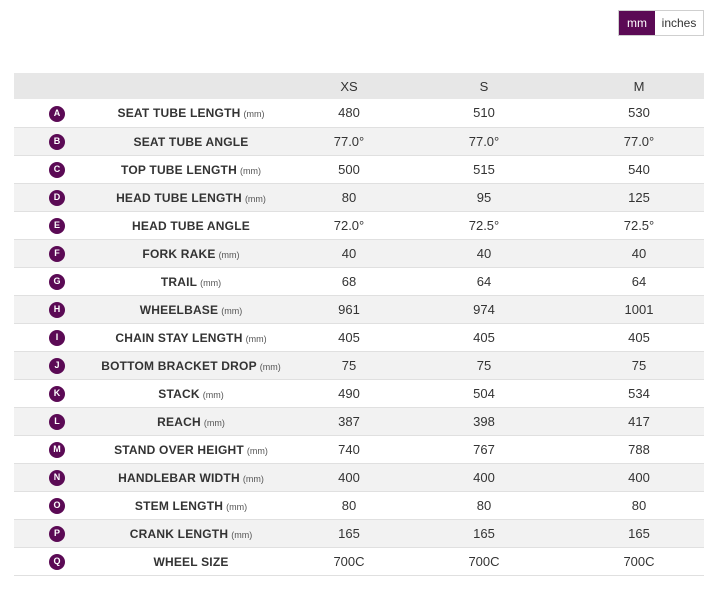 This screenshot has height=595, width=720. I want to click on letter-cell: E, so click(44, 225).